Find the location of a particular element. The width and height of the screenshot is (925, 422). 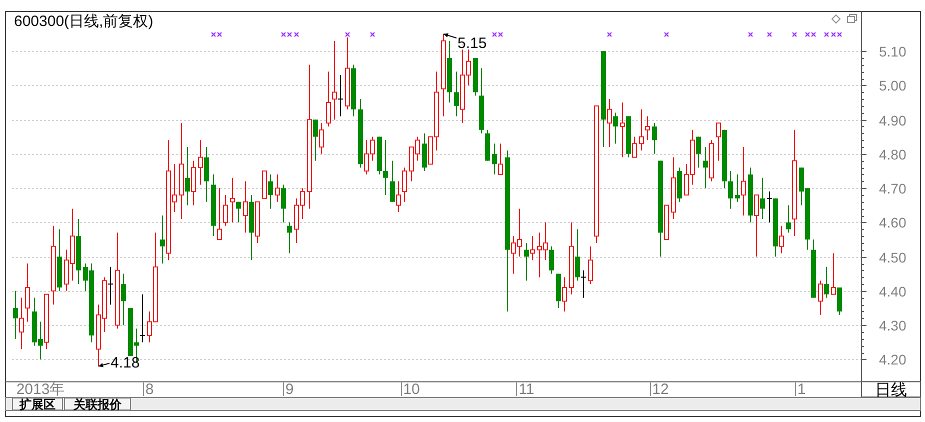

y-tick-label: 4.60 is located at coordinates (892, 222).